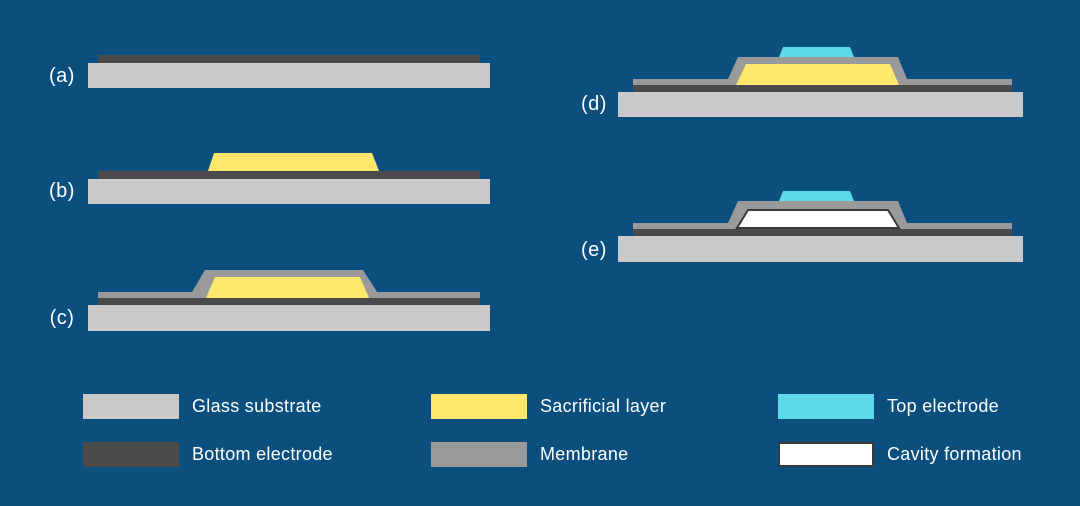 This screenshot has width=1080, height=506. What do you see at coordinates (257, 405) in the screenshot?
I see `legend-label-glass-substrate: Glass substrate` at bounding box center [257, 405].